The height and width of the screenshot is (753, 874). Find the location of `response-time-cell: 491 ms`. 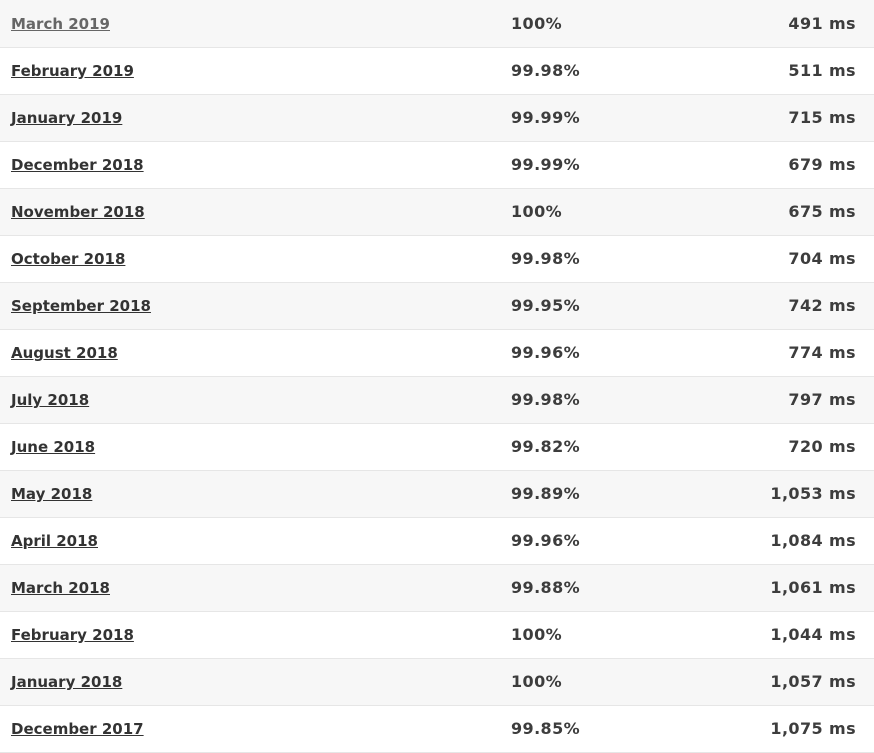

response-time-cell: 491 ms is located at coordinates (802, 23).